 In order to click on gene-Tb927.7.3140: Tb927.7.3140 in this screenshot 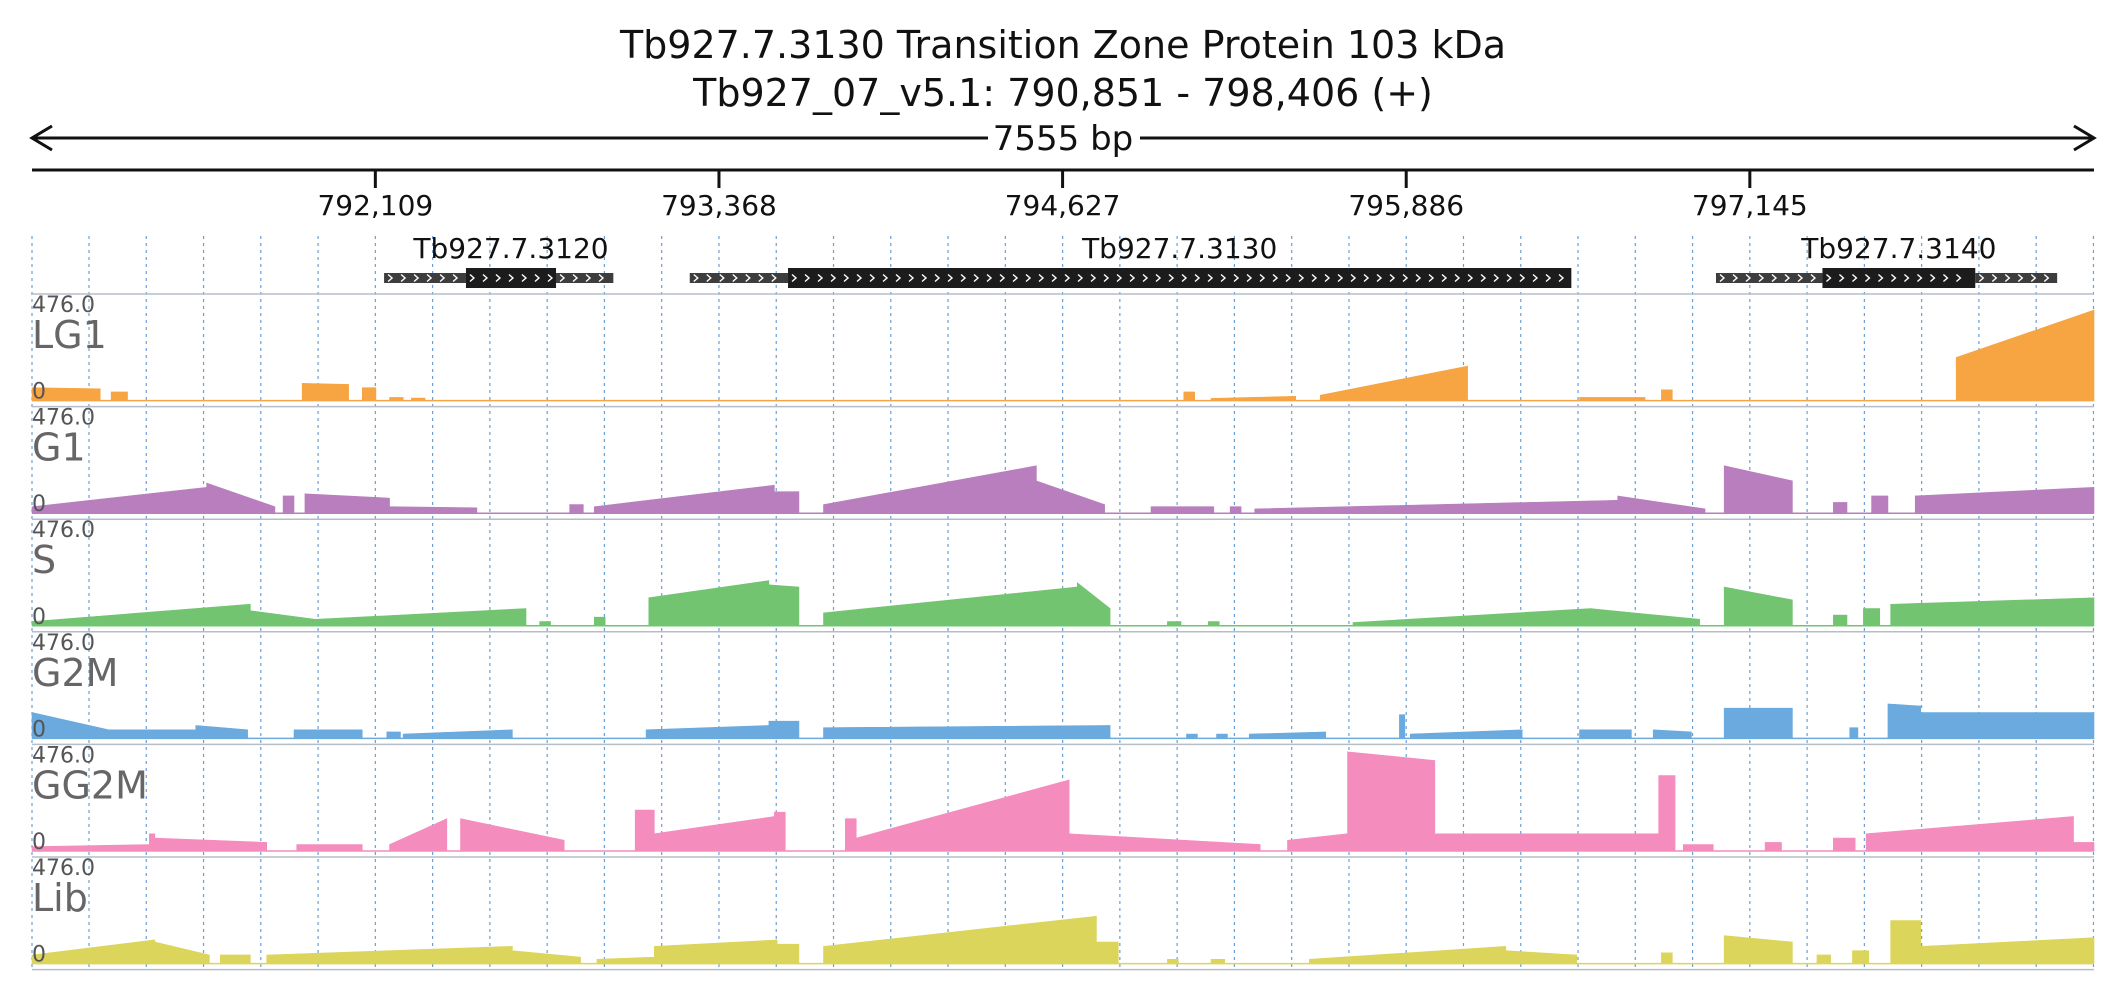, I will do `click(1886, 260)`.